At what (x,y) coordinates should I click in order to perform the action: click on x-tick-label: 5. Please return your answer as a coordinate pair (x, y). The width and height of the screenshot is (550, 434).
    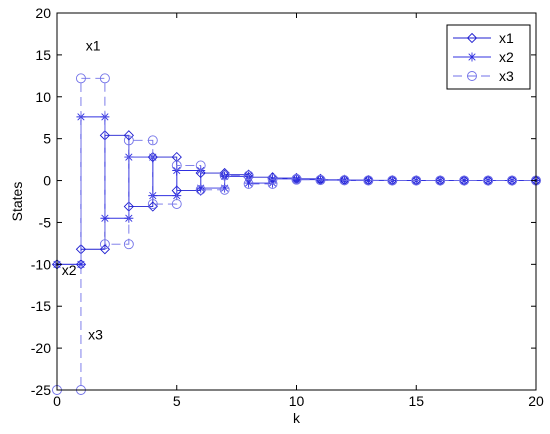
    Looking at the image, I should click on (177, 401).